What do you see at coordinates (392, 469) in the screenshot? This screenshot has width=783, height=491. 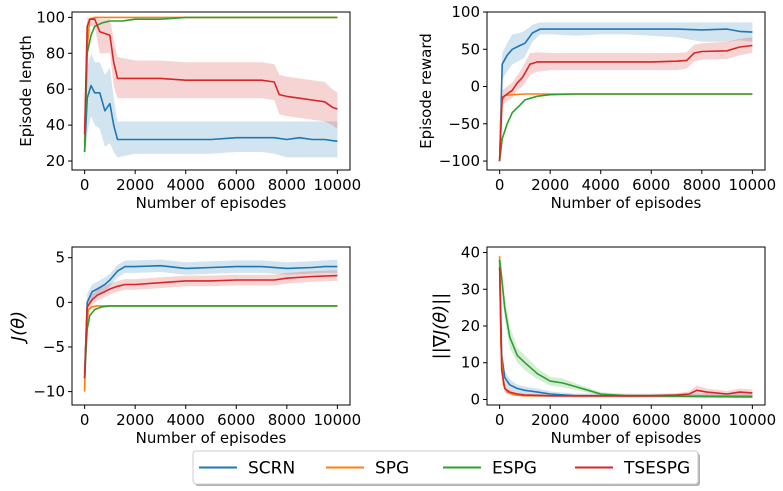 I see `legend-label-spg: SPG` at bounding box center [392, 469].